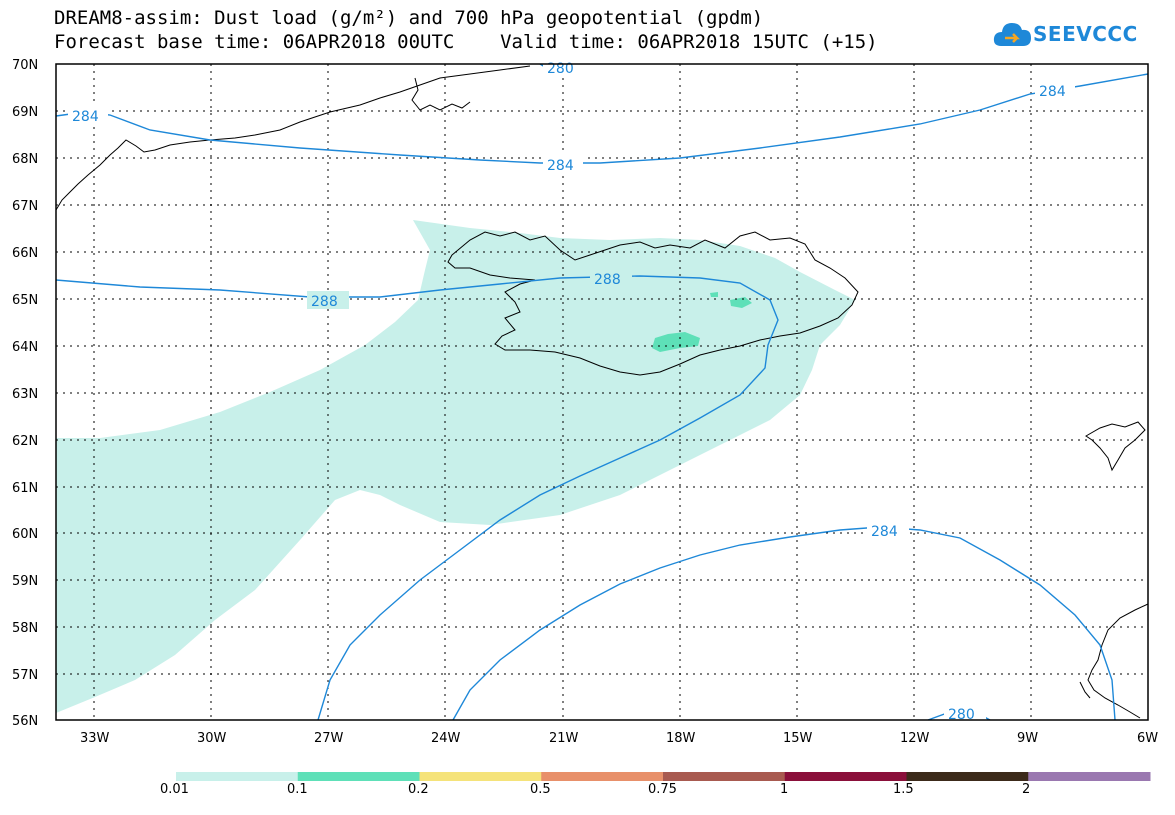 This screenshot has width=1175, height=815. I want to click on colorbar-label: 0.01, so click(174, 789).